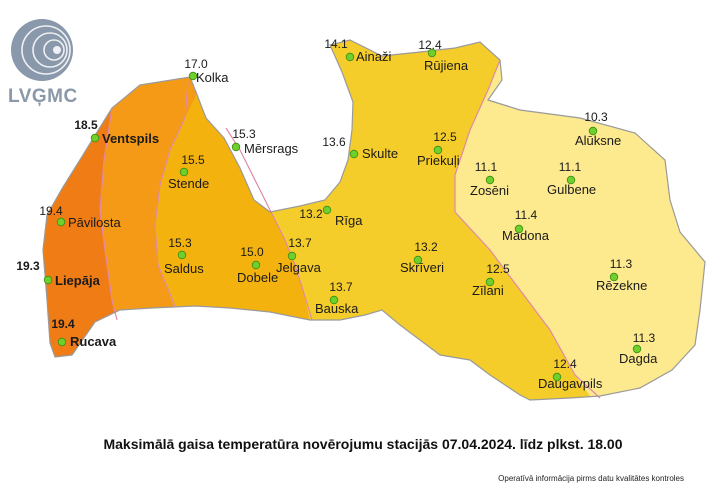  I want to click on station-temperature: 18.5, so click(86, 125).